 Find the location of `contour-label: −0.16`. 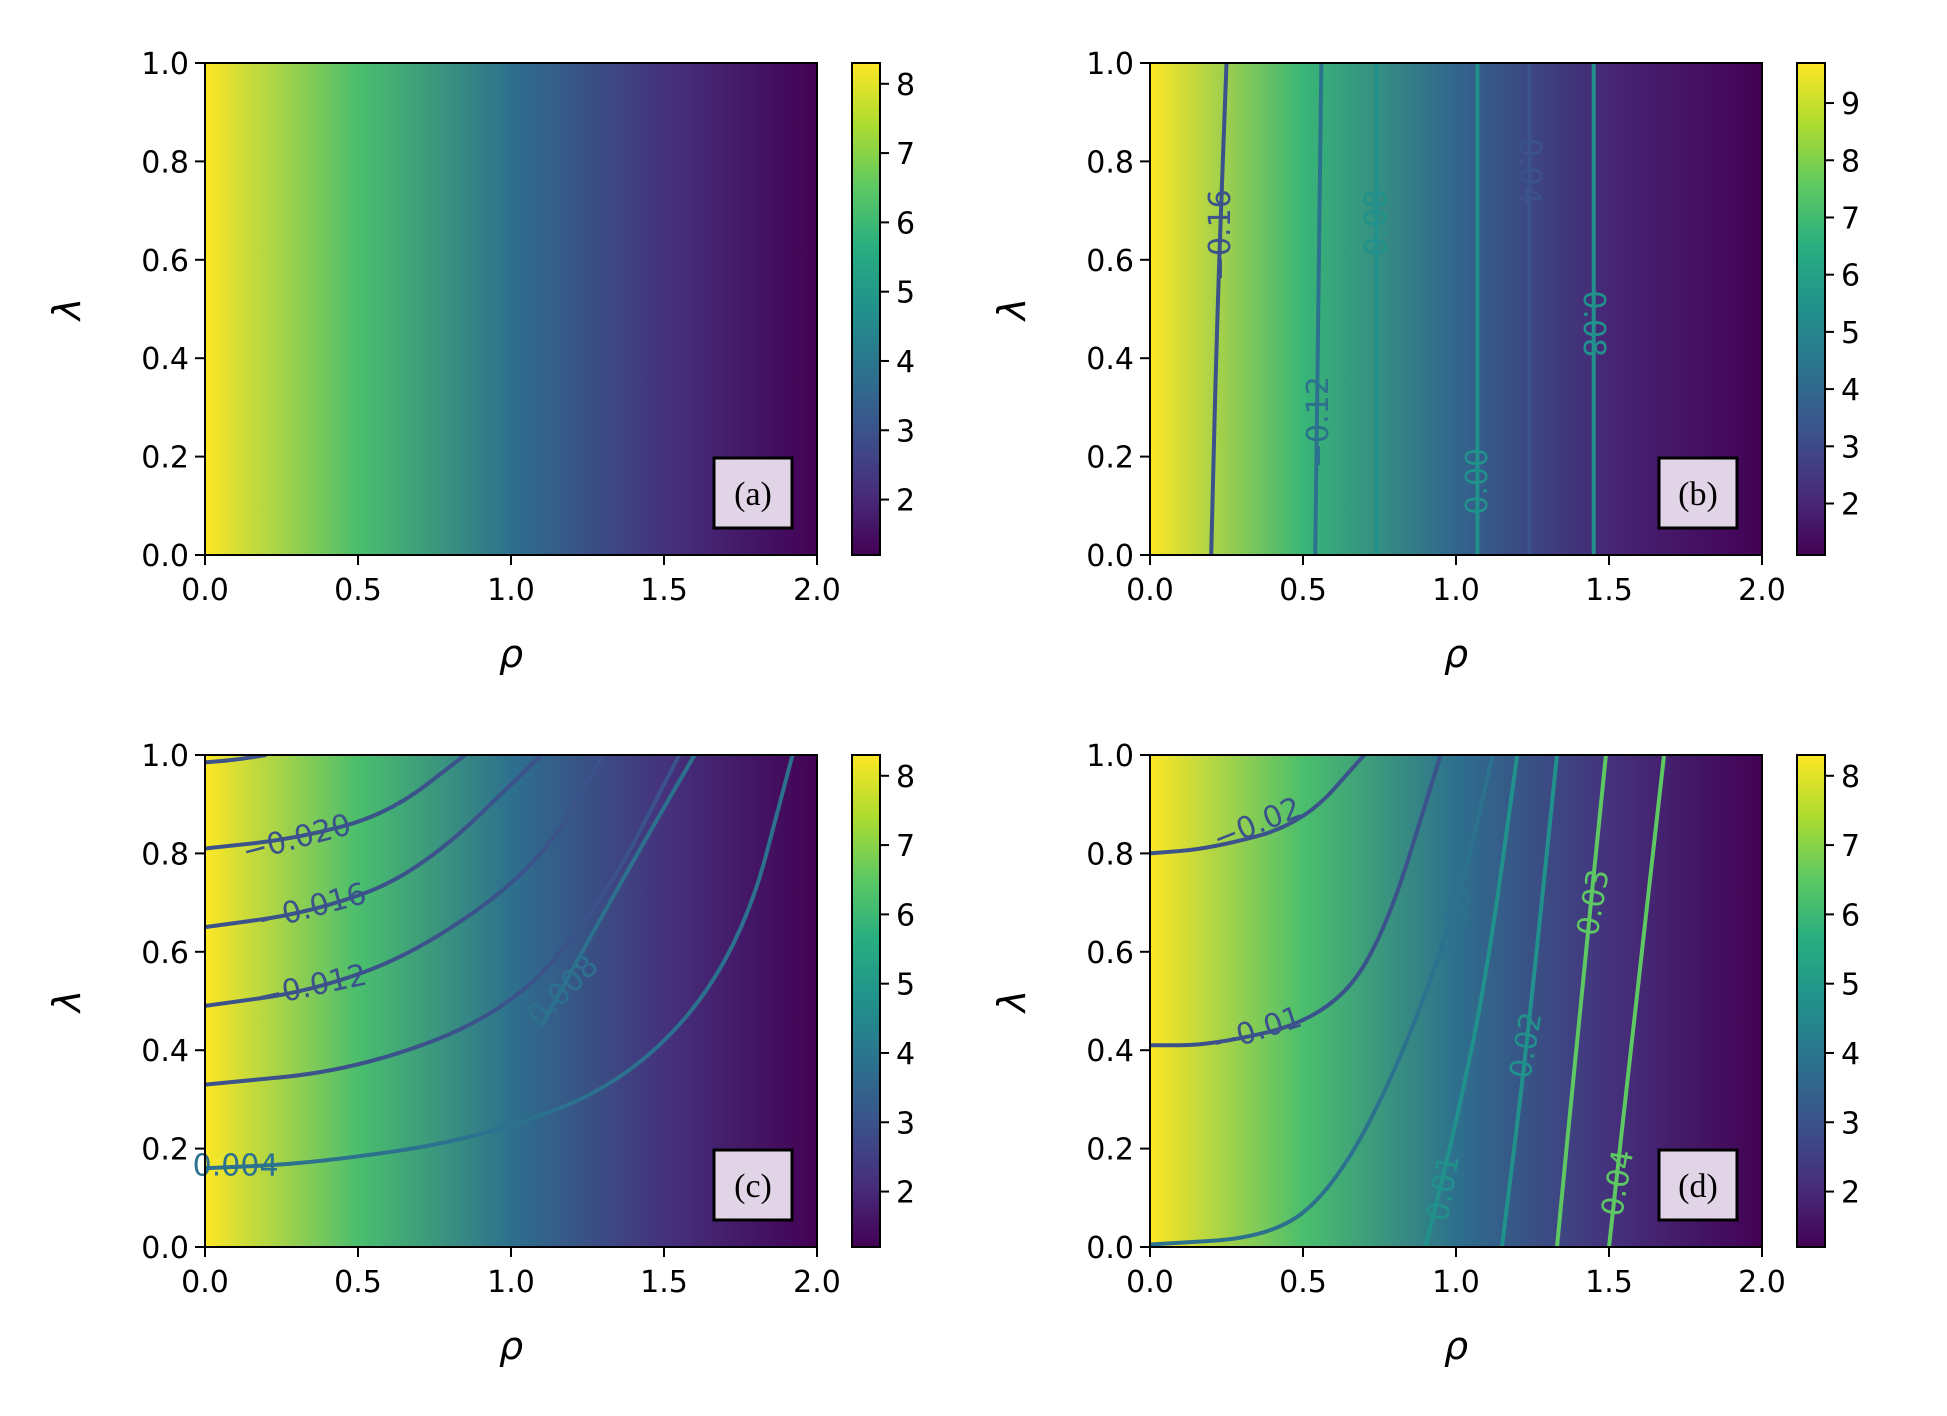

contour-label: −0.16 is located at coordinates (1220, 235).